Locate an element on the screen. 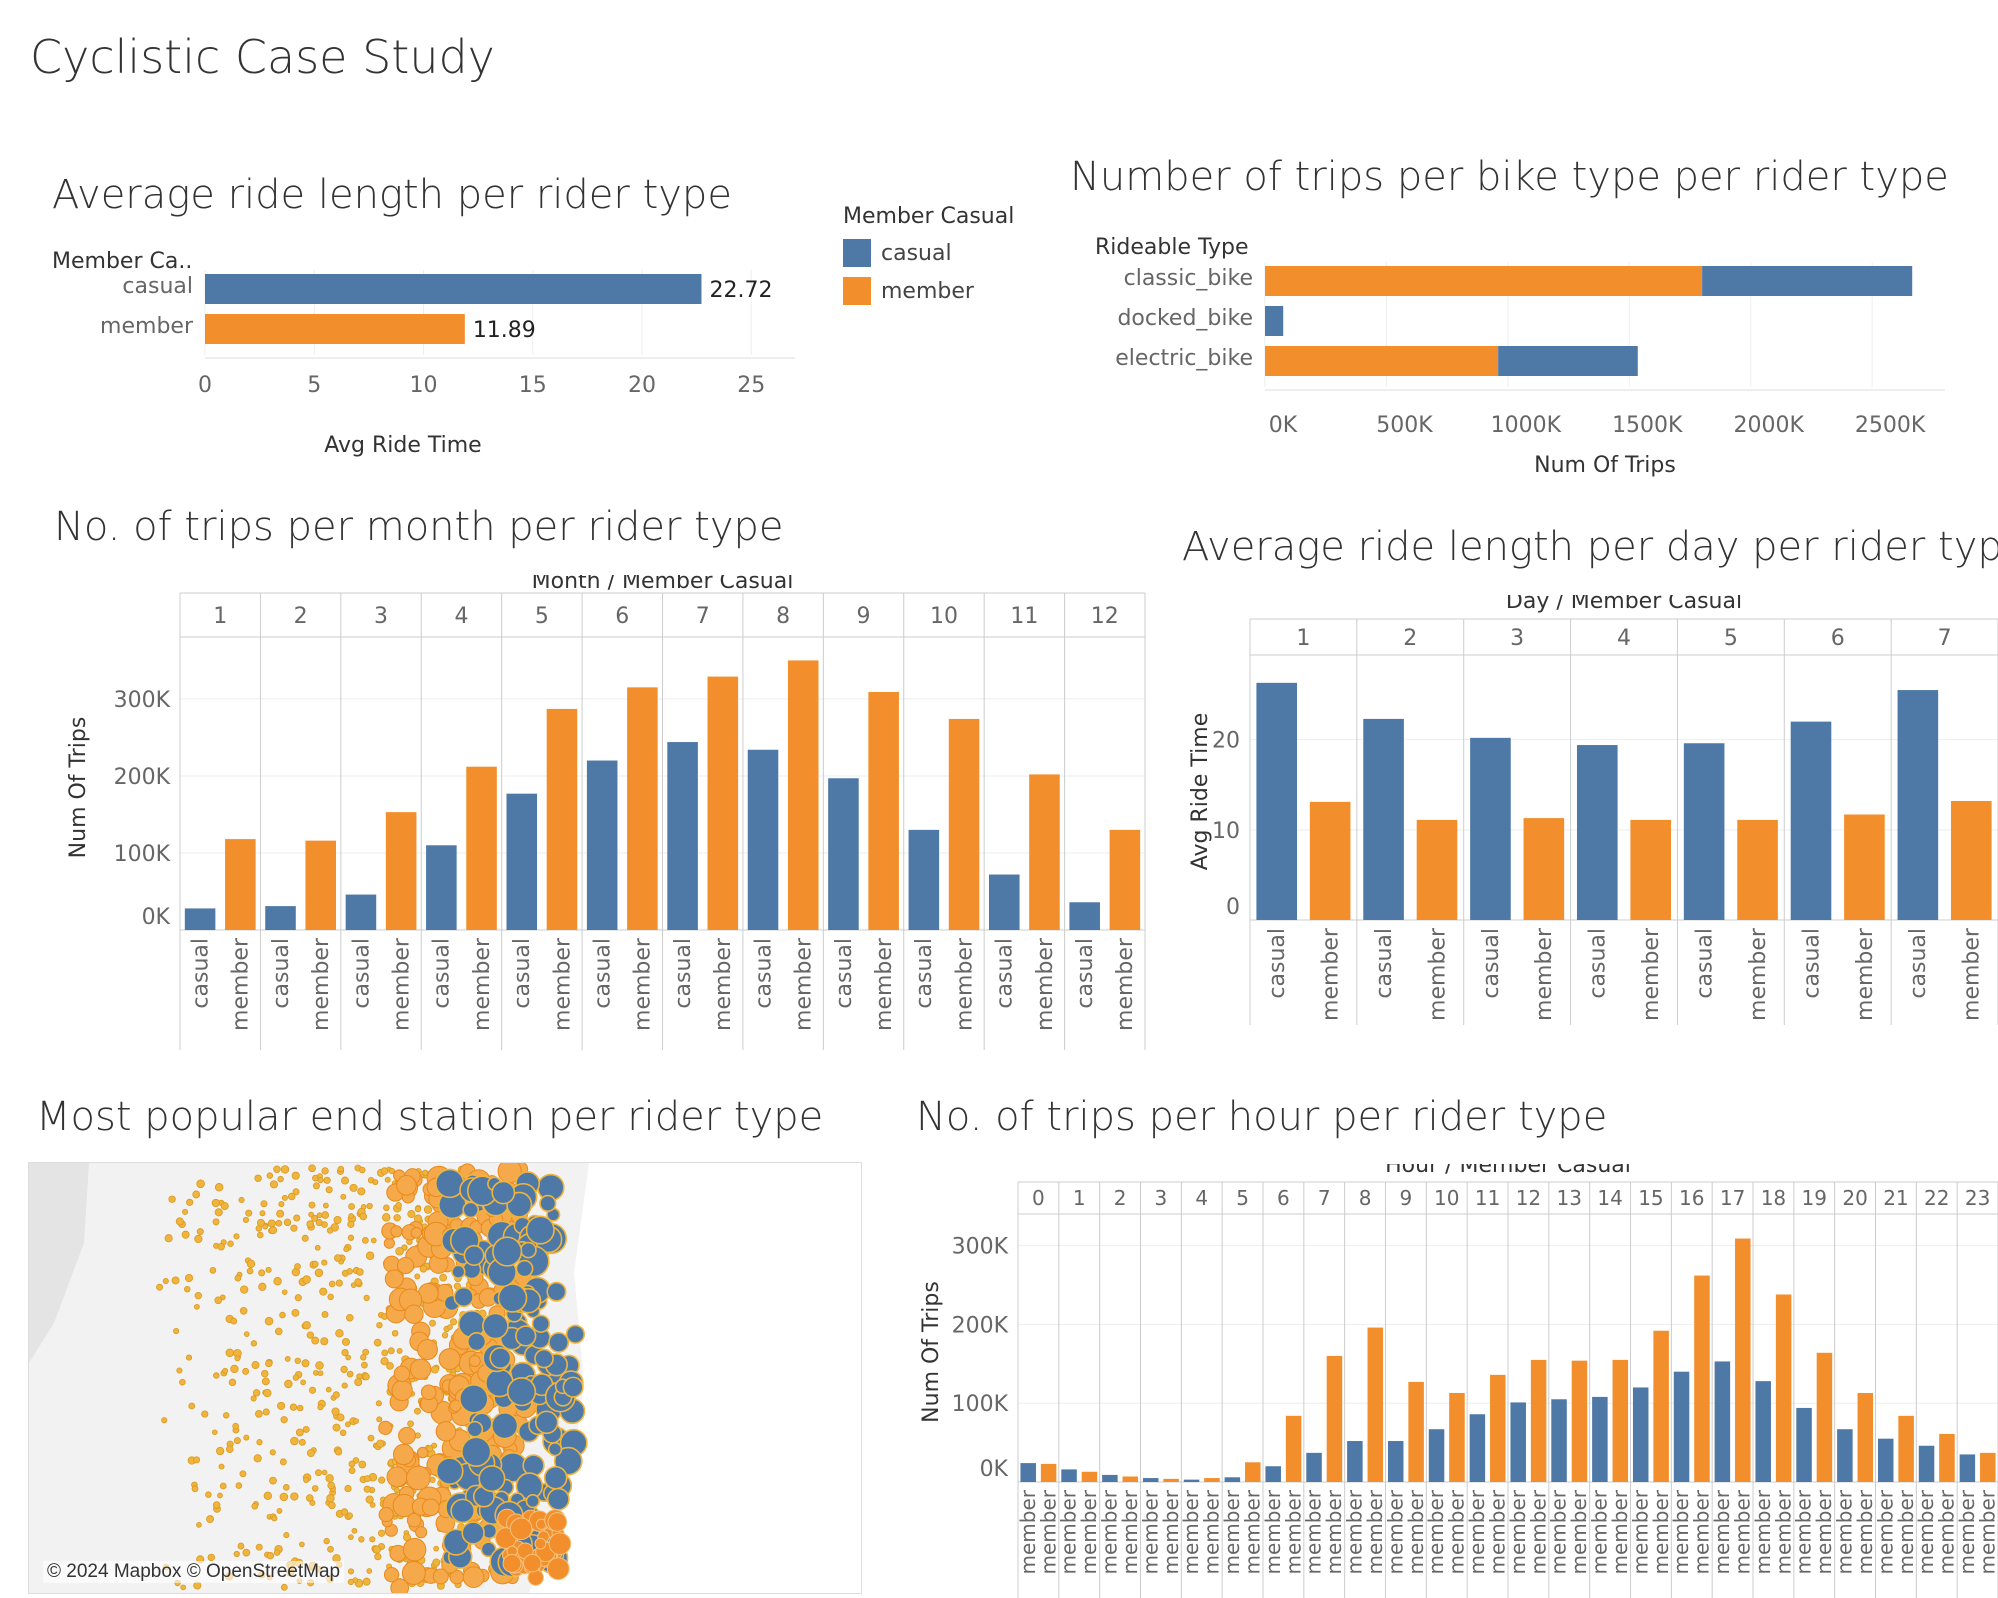  category-label: 11 is located at coordinates (1024, 616).